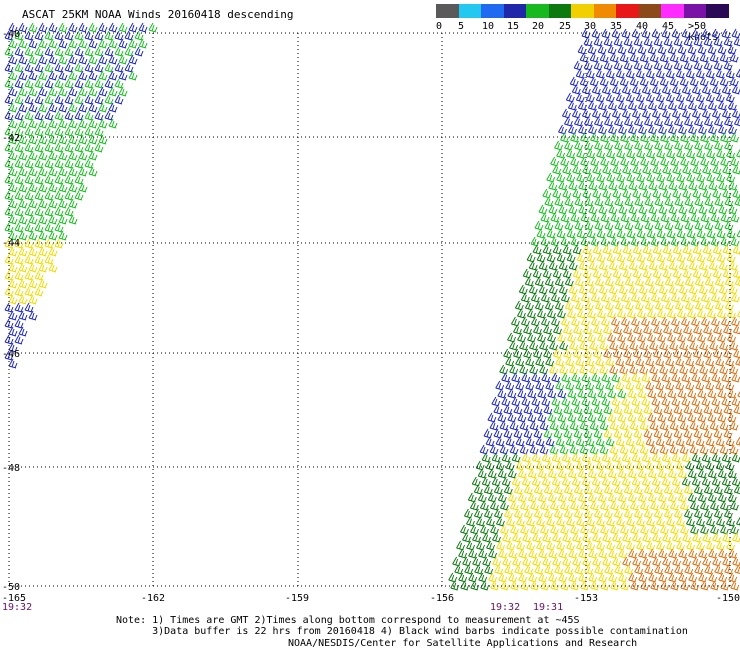 This screenshot has height=650, width=740. I want to click on lat-label-46: -46, so click(11, 354).